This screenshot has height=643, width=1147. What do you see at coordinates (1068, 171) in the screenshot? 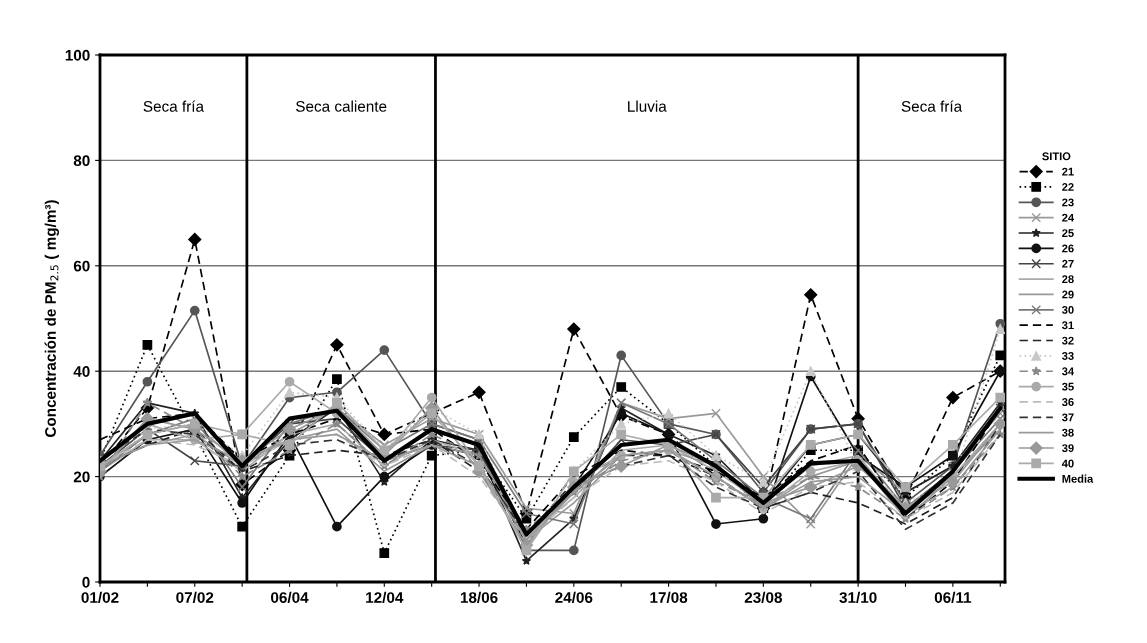
I see `legend-label: 21` at bounding box center [1068, 171].